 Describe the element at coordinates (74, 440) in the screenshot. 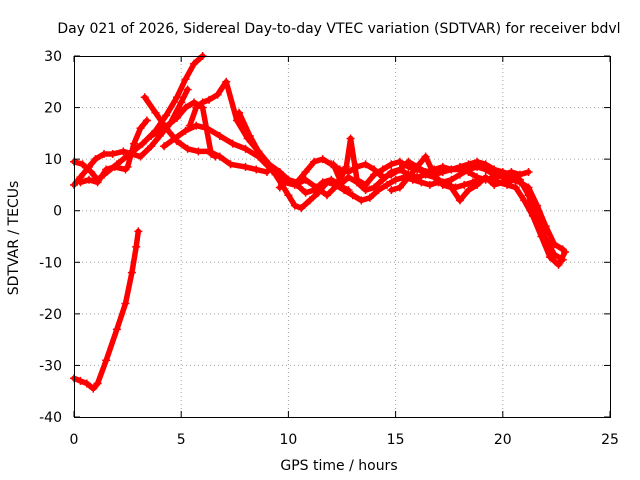

I see `x-tick-label: 0` at that location.